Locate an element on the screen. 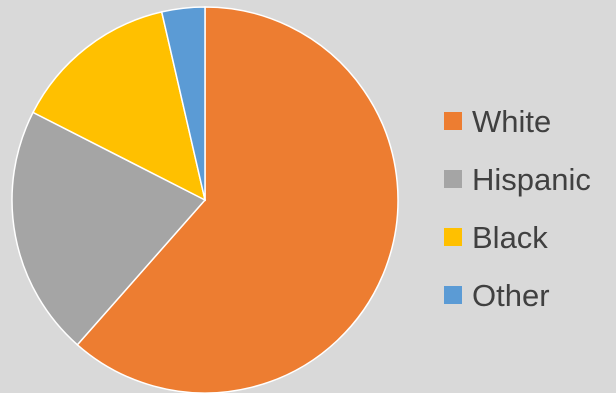 This screenshot has width=616, height=393. pie-slice-black is located at coordinates (119, 106).